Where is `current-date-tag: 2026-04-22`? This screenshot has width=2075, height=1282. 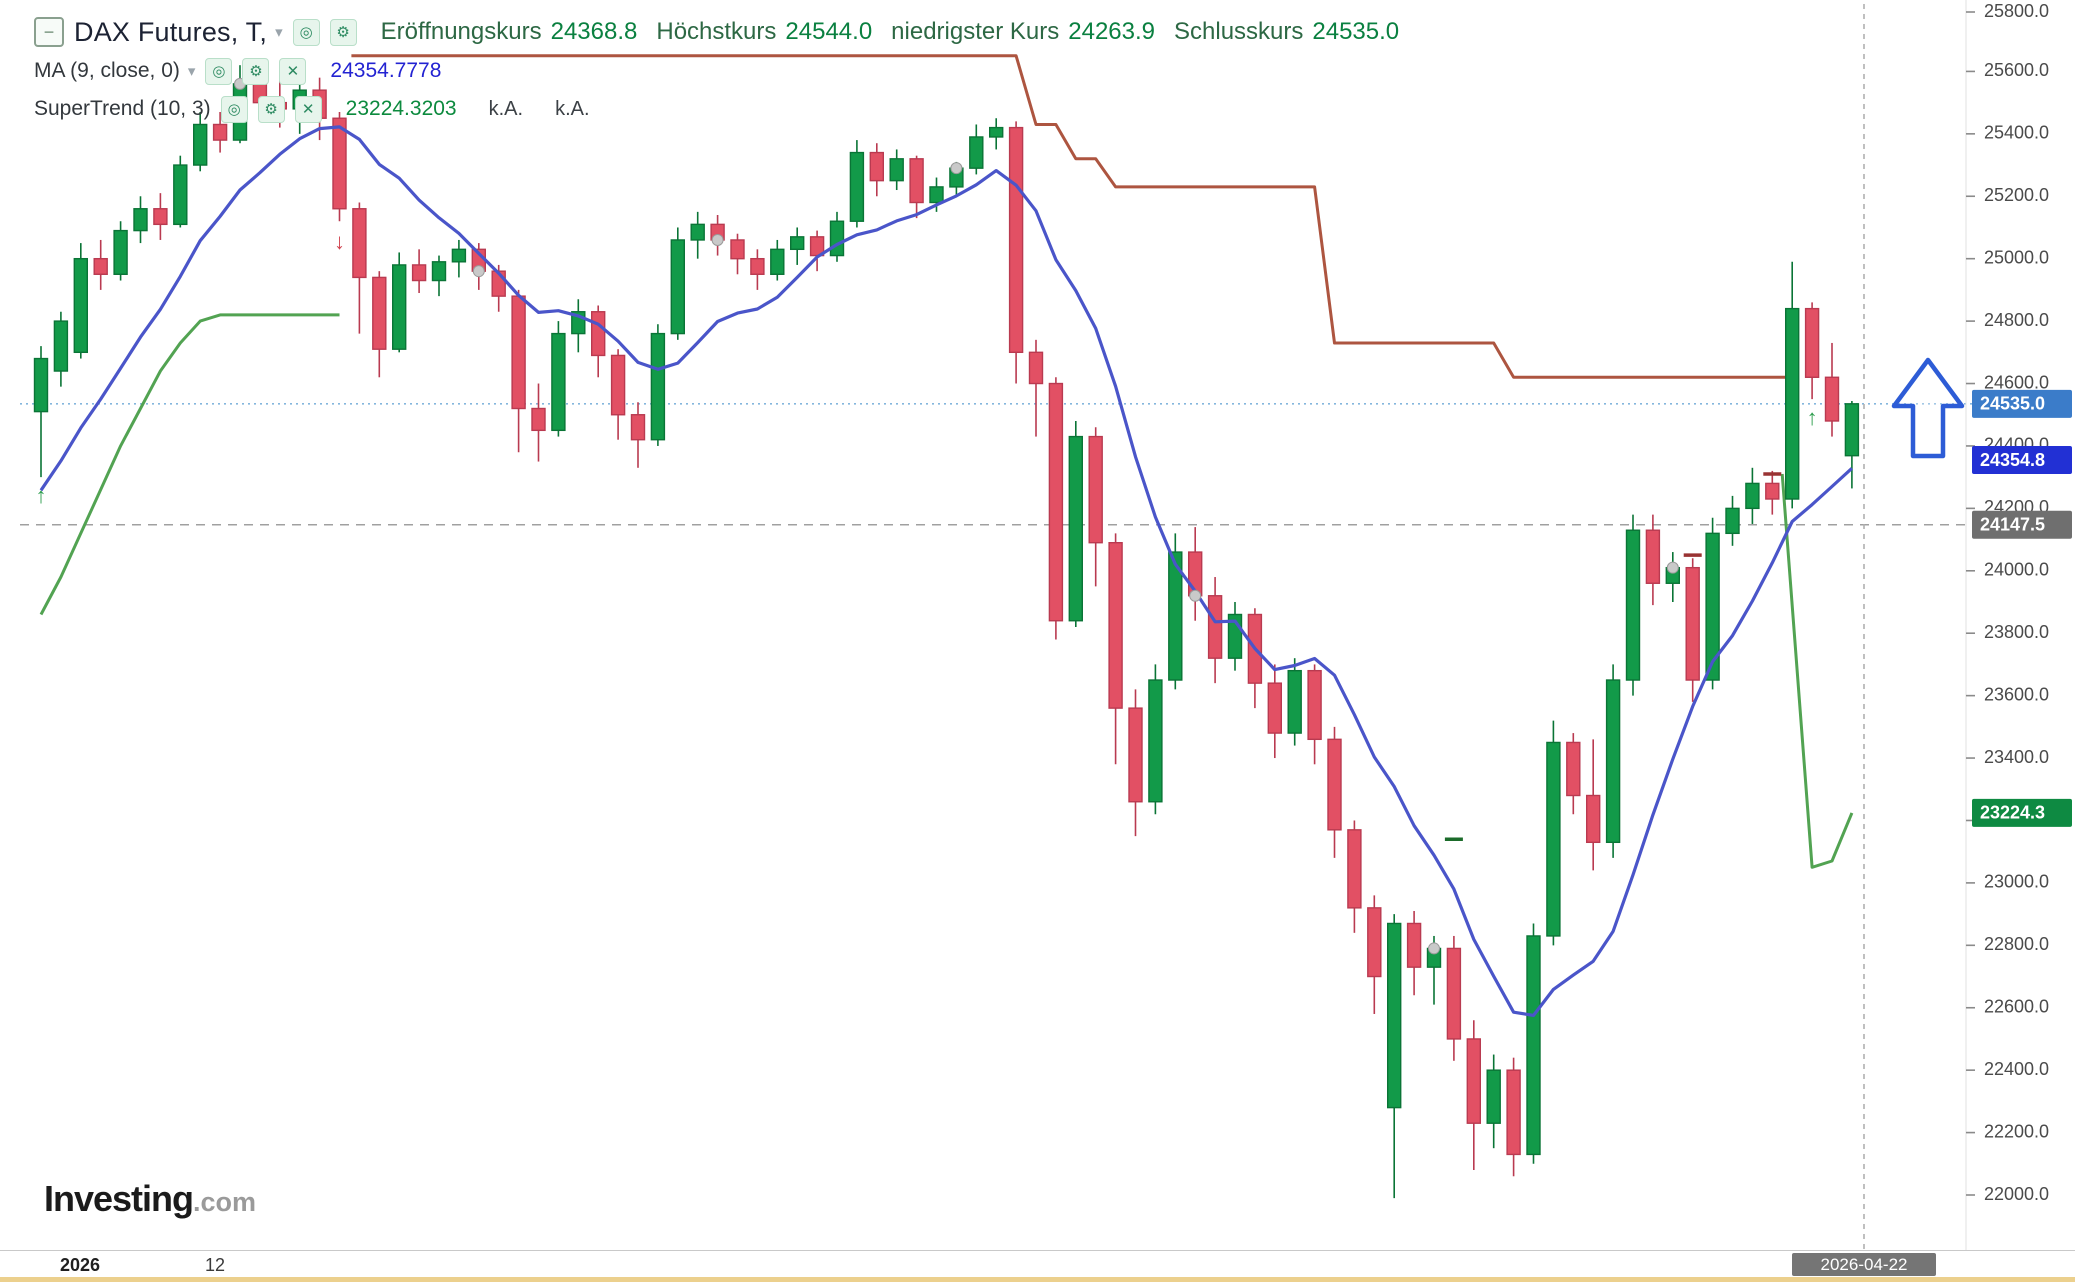 current-date-tag: 2026-04-22 is located at coordinates (1864, 1264).